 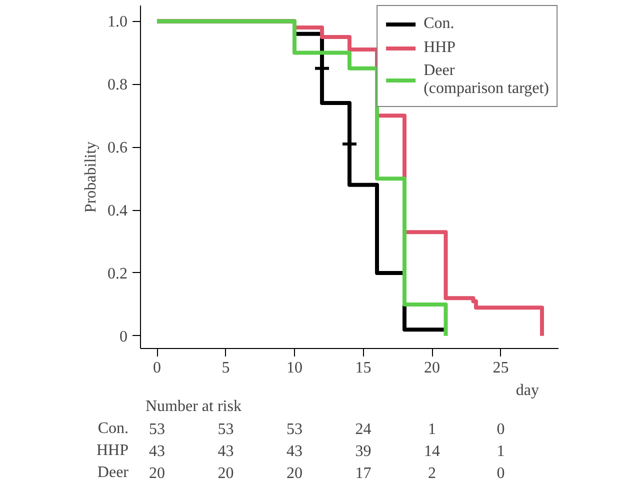 I want to click on x-tick-label: 15, so click(x=363, y=368).